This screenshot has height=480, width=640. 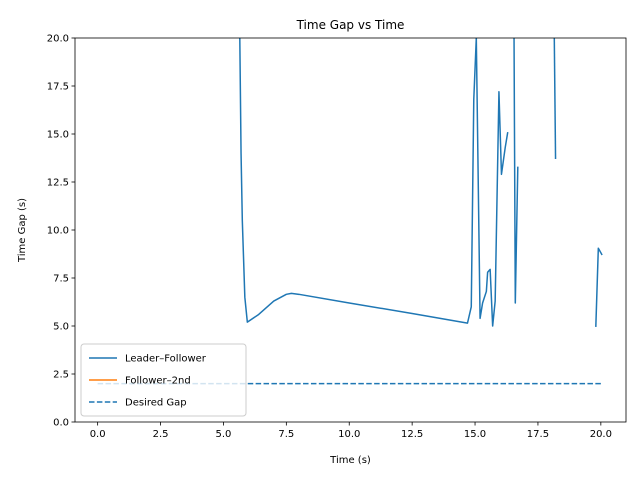 I want to click on y-tick-label: 5.0, so click(x=61, y=327).